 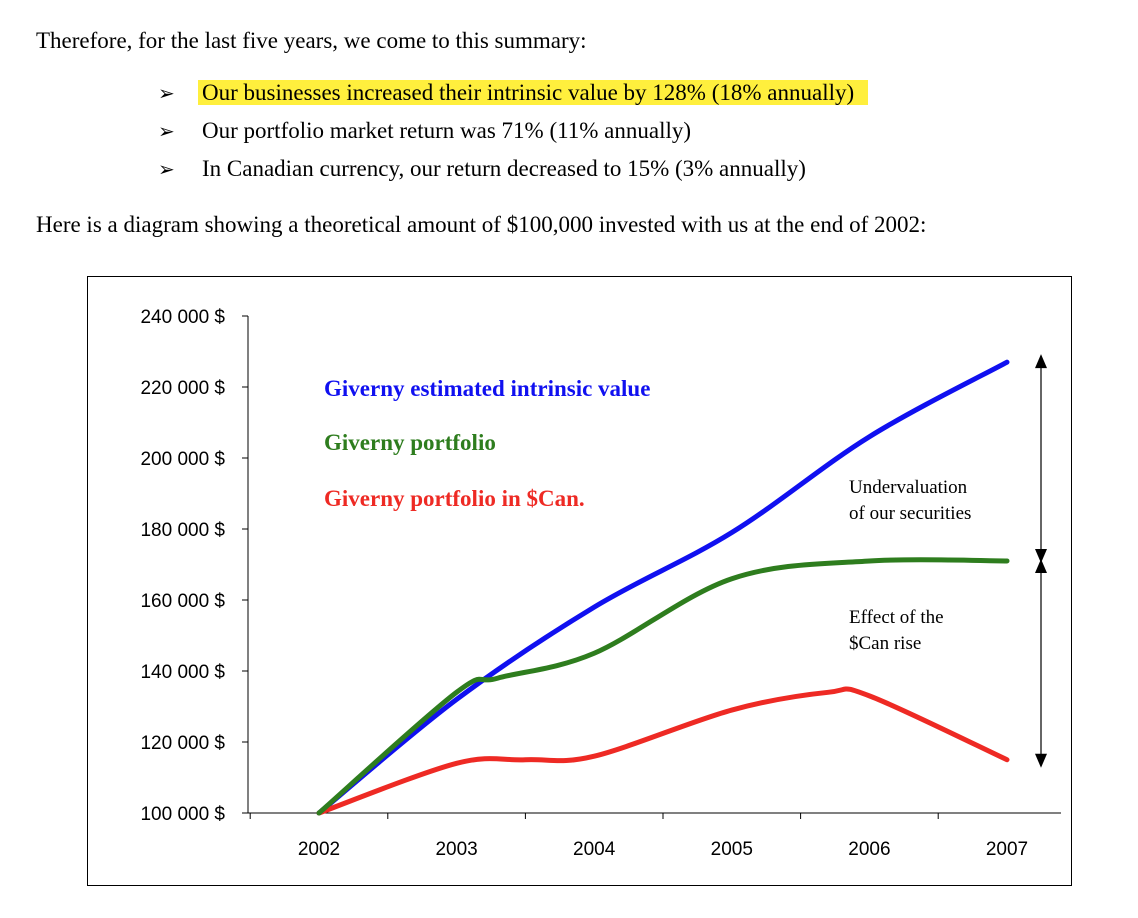 I want to click on y-tick-label: 180 000 $, so click(x=182, y=530).